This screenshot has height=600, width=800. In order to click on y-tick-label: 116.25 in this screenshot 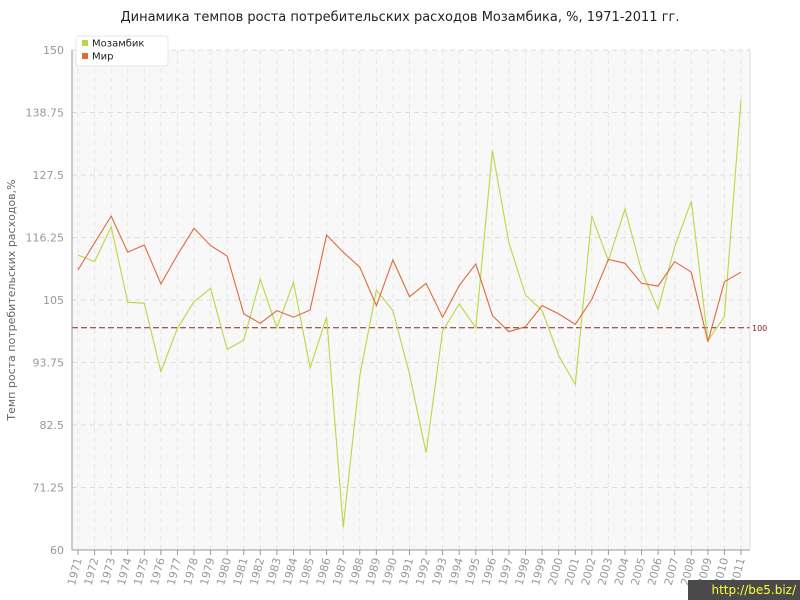, I will do `click(45, 238)`.